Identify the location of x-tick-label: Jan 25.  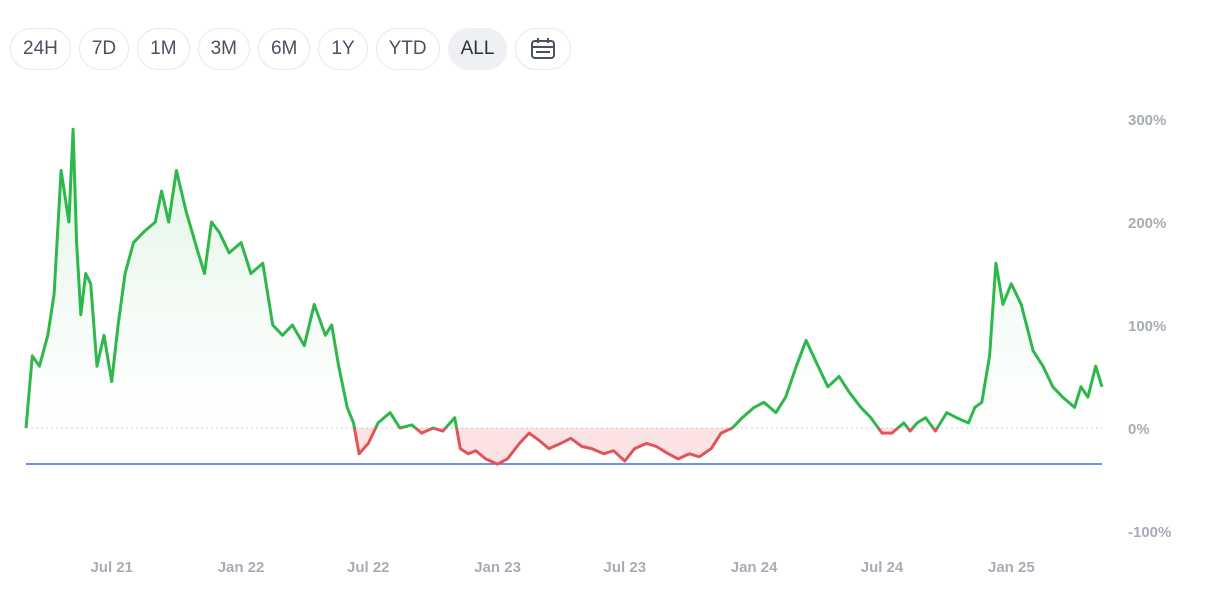
(1011, 567).